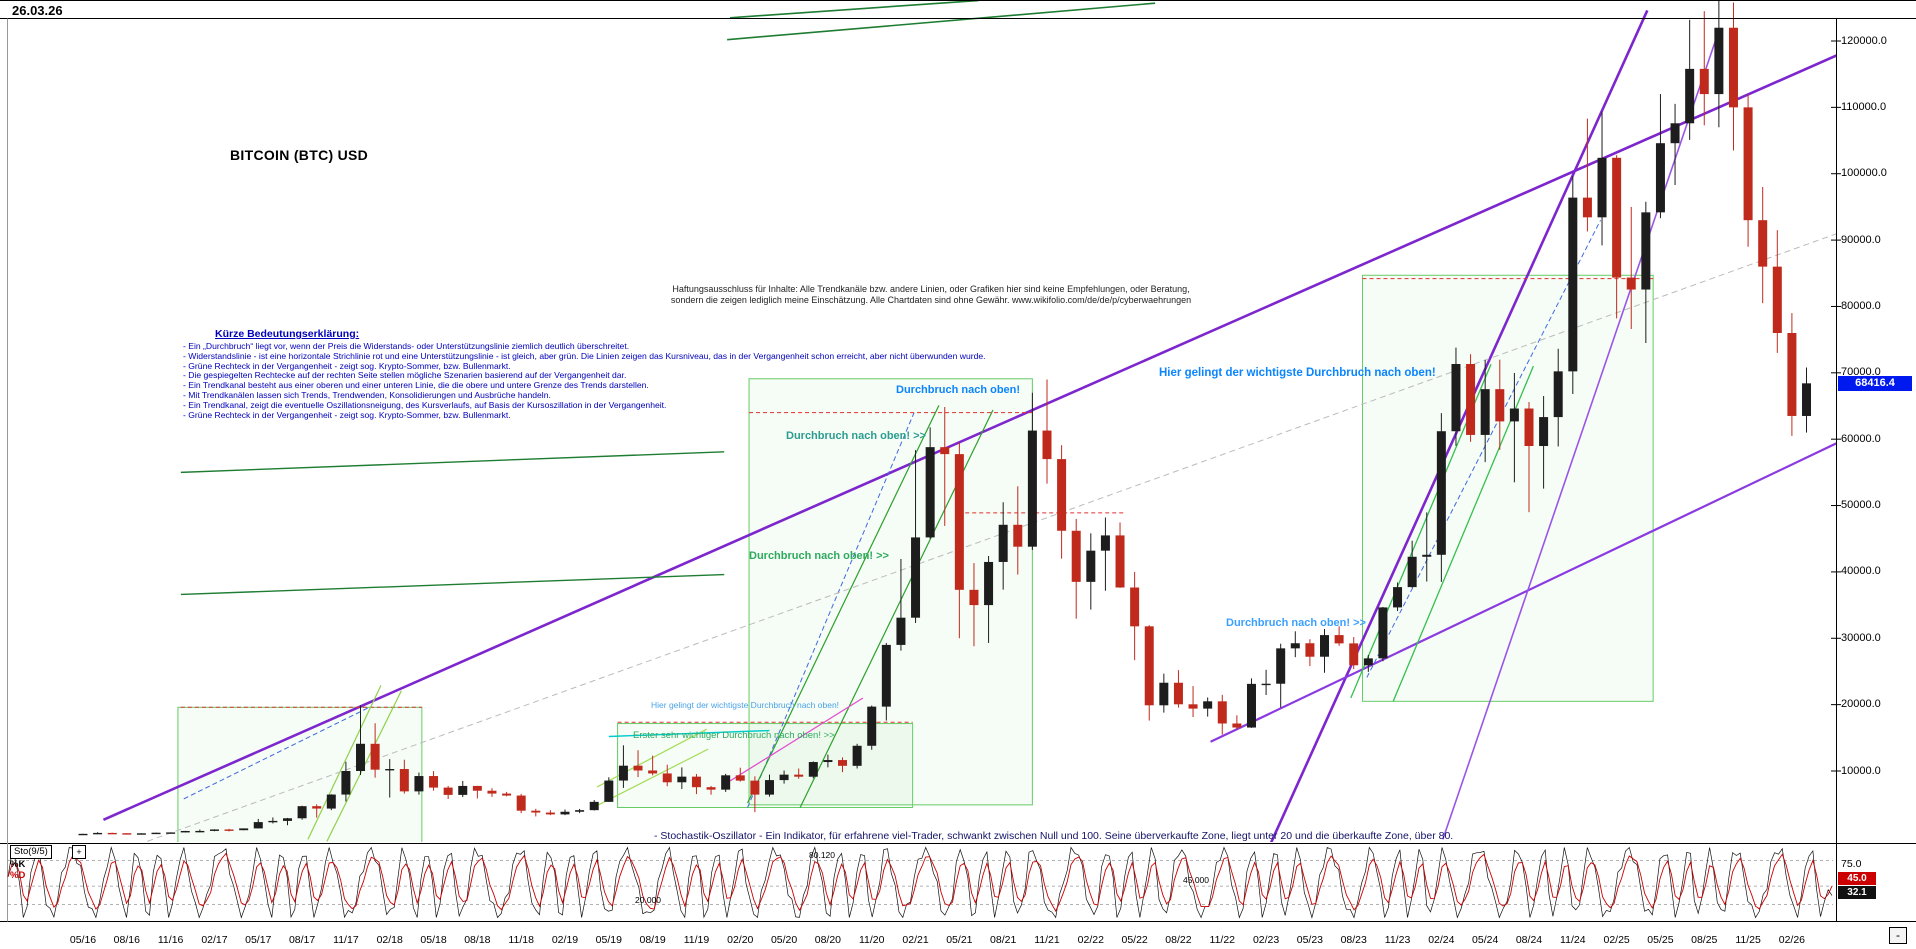 Image resolution: width=1916 pixels, height=949 pixels. I want to click on y-axis-label: 50000.0, so click(1861, 505).